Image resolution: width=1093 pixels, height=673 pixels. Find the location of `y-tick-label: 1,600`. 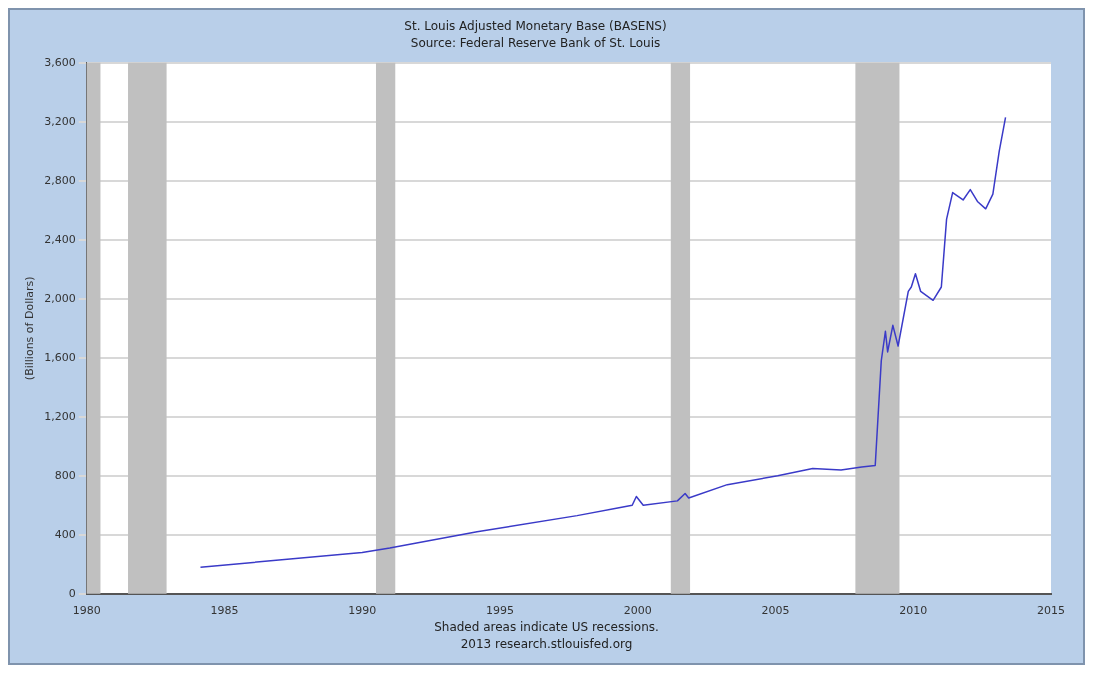

y-tick-label: 1,600 is located at coordinates (60, 357).